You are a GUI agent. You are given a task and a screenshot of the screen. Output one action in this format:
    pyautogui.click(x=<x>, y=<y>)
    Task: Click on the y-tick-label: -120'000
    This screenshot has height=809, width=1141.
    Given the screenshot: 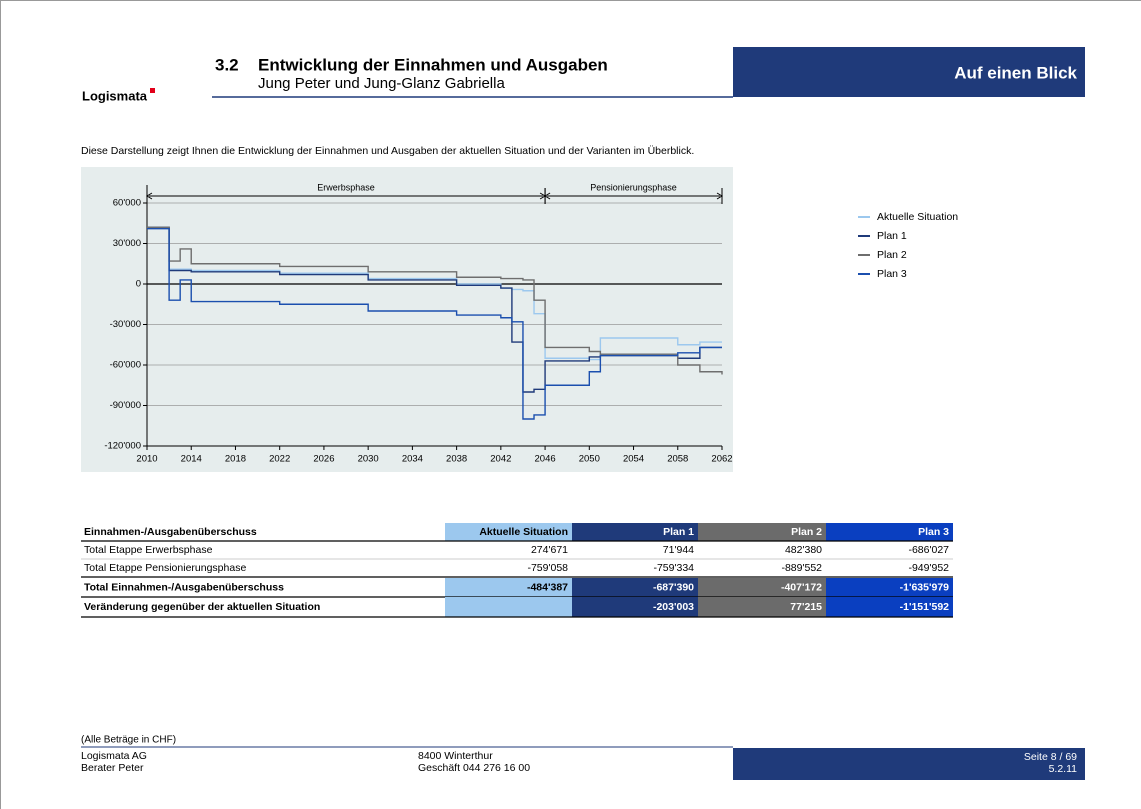 What is the action you would take?
    pyautogui.click(x=122, y=446)
    